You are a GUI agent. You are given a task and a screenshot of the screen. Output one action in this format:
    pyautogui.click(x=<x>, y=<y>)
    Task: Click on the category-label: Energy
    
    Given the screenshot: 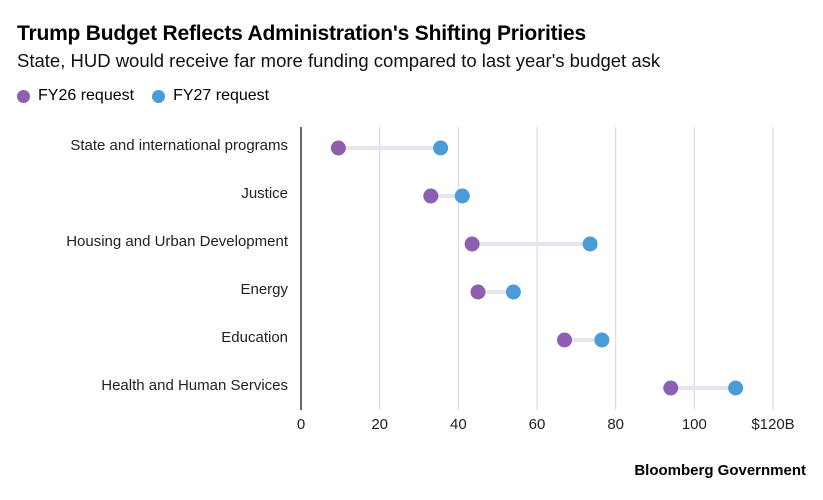 What is the action you would take?
    pyautogui.click(x=264, y=289)
    